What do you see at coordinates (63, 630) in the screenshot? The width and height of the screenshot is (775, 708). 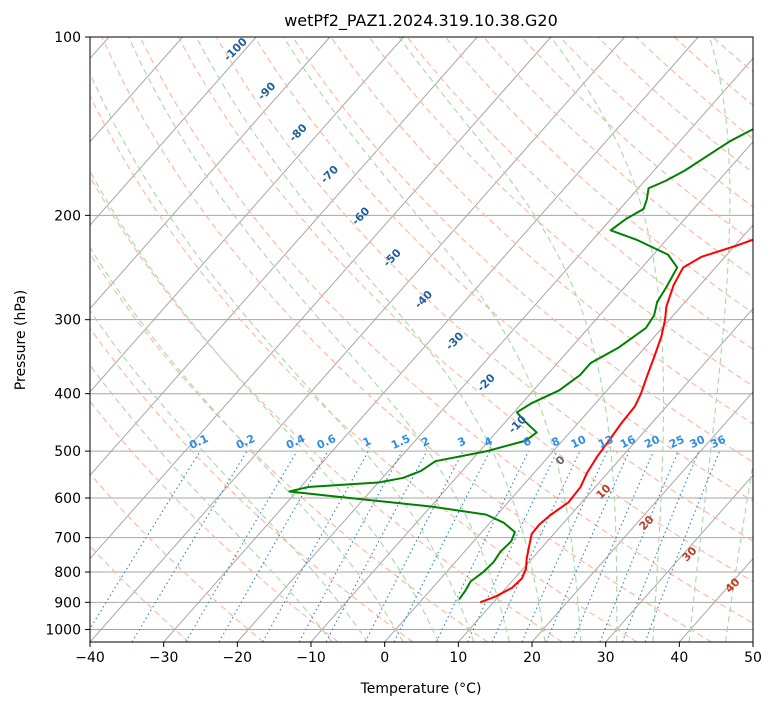 I see `y-tick-label: 1000` at bounding box center [63, 630].